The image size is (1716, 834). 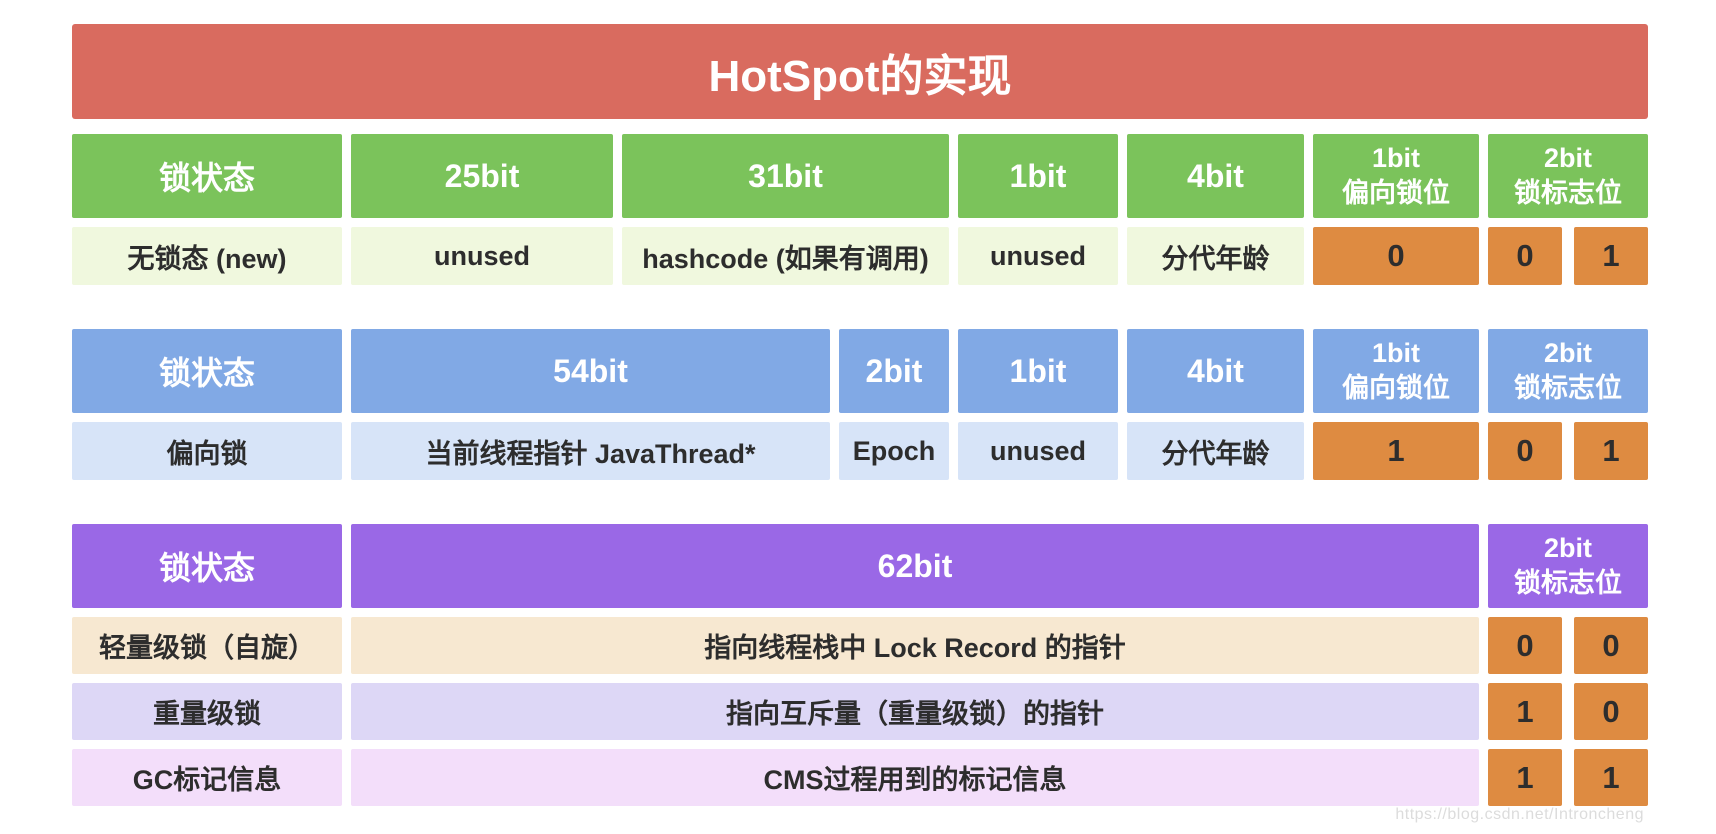 I want to click on t1-header-lock-state: 锁状态, so click(x=207, y=176).